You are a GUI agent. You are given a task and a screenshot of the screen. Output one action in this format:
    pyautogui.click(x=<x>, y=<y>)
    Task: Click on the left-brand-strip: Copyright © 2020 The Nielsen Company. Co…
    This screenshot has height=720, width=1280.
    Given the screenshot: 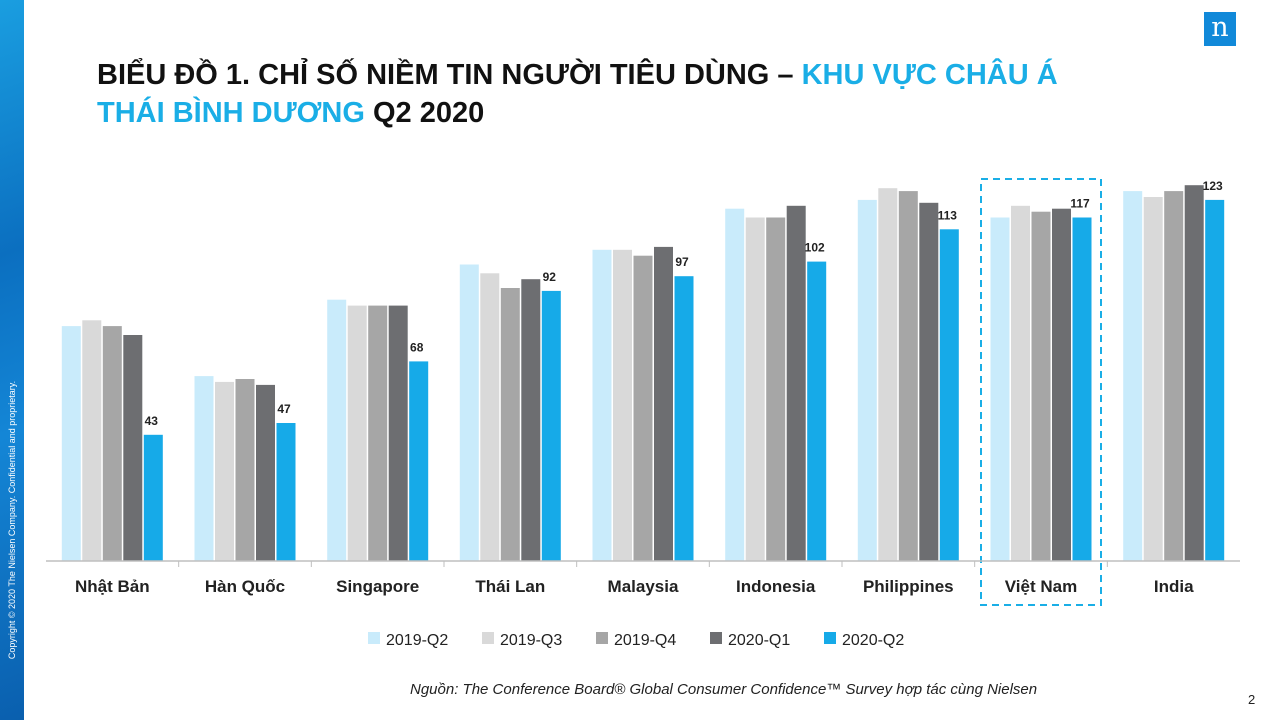 What is the action you would take?
    pyautogui.click(x=12, y=360)
    